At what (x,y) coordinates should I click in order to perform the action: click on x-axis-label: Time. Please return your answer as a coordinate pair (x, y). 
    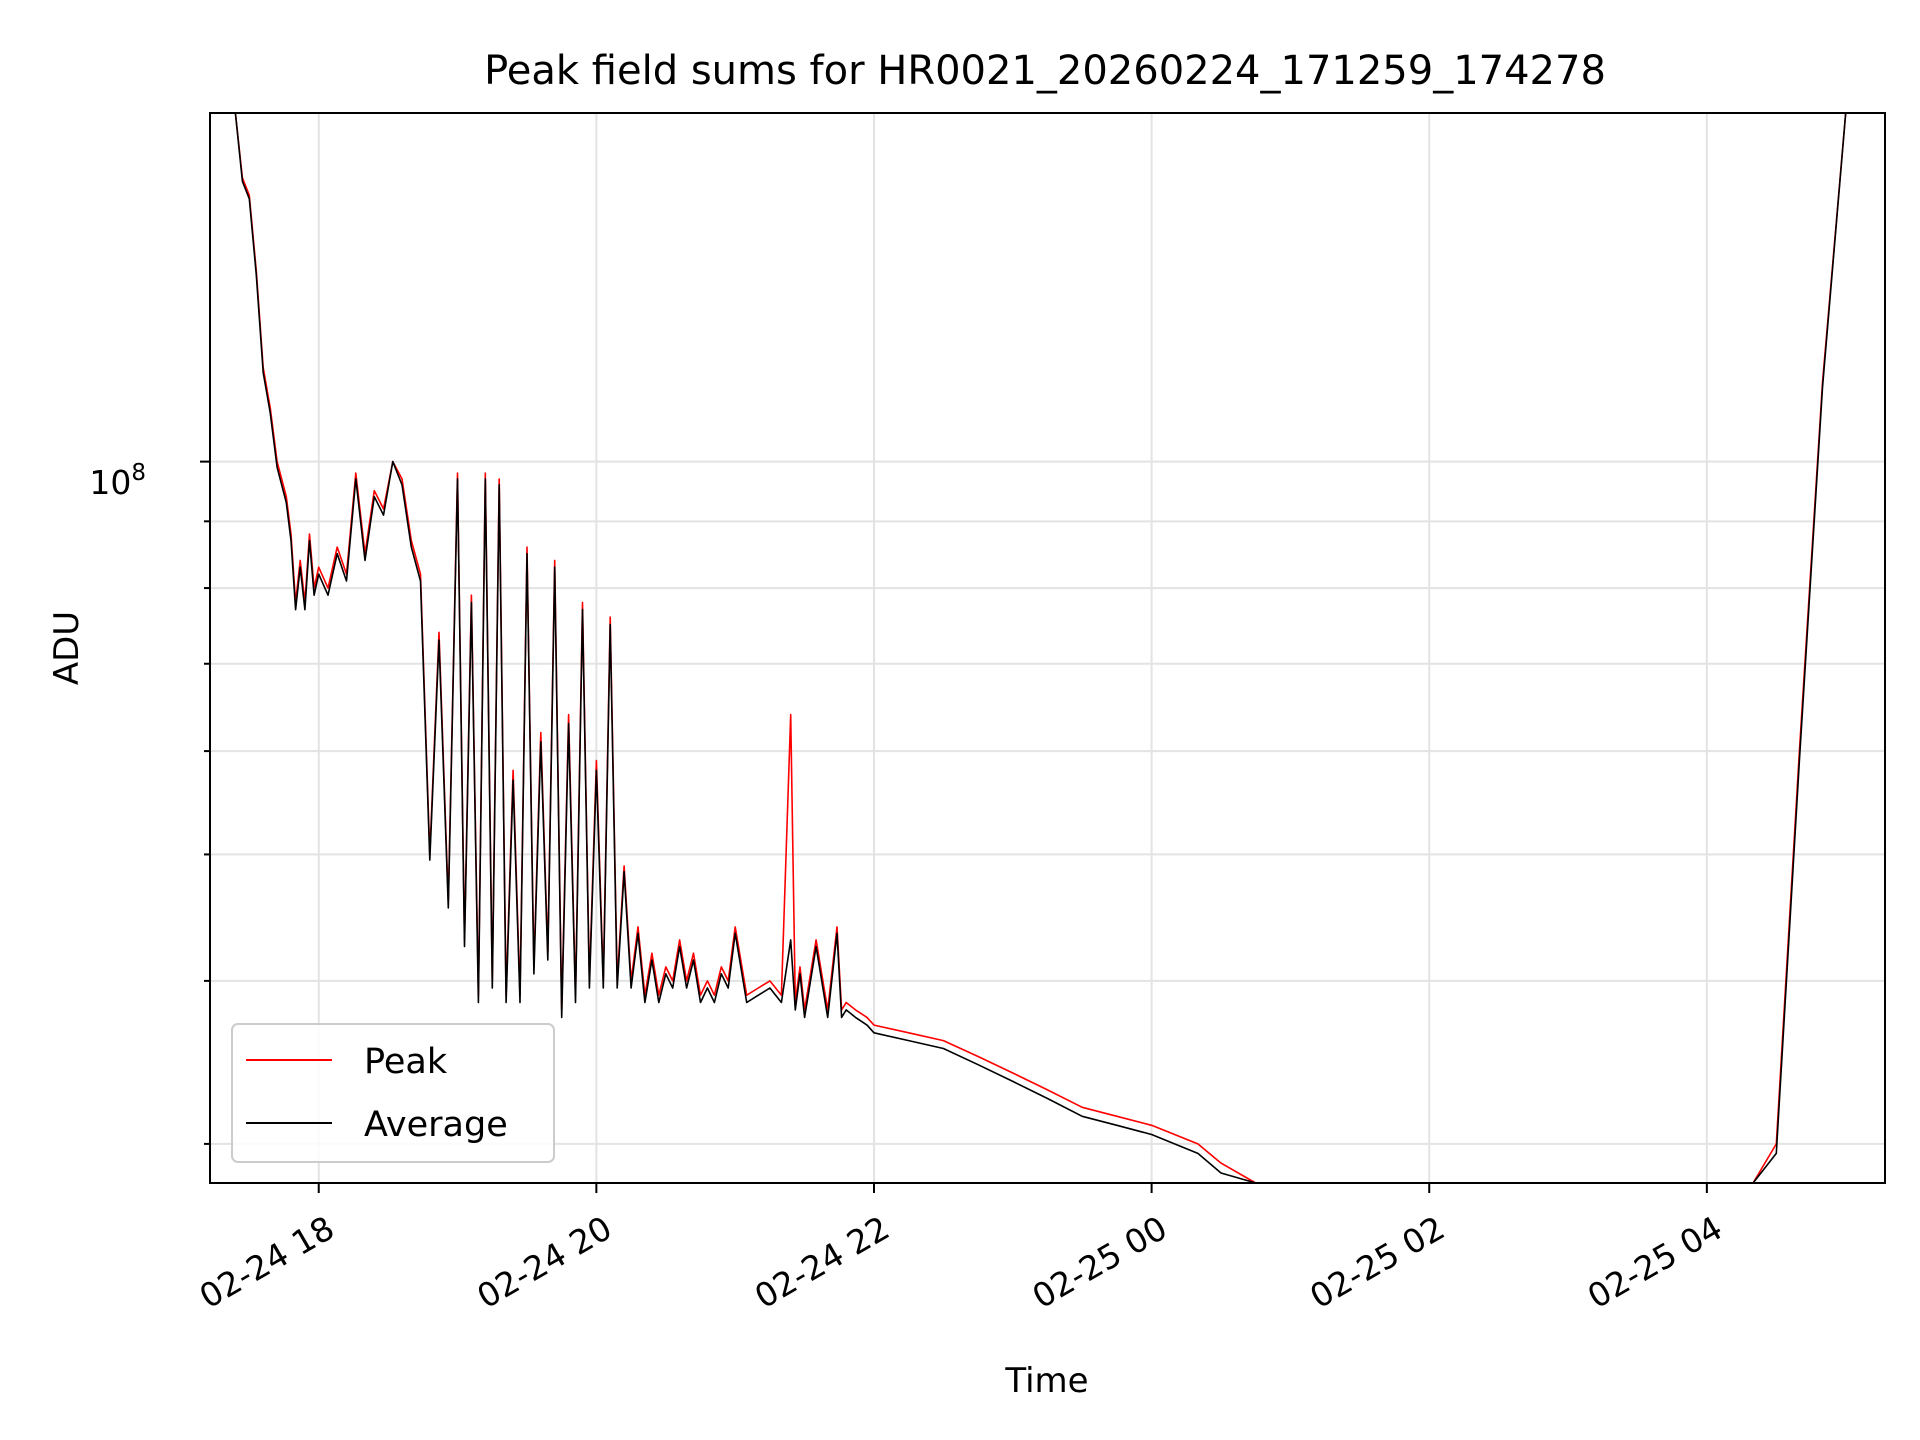
    Looking at the image, I should click on (1046, 1381).